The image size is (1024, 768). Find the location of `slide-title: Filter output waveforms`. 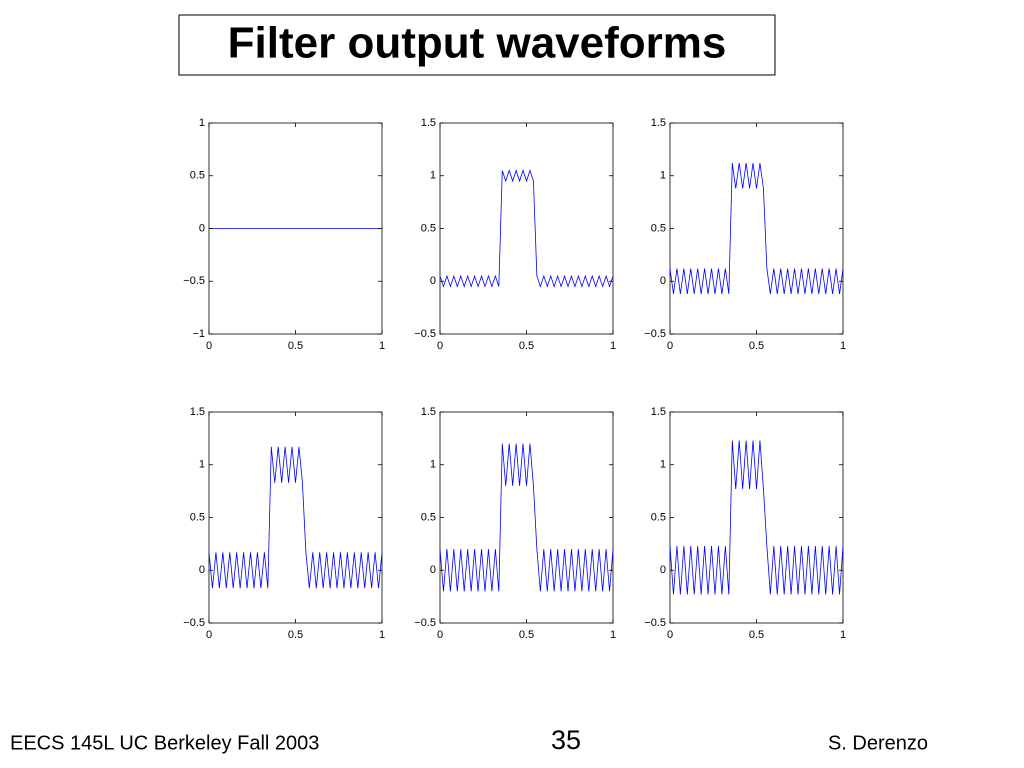

slide-title: Filter output waveforms is located at coordinates (477, 43).